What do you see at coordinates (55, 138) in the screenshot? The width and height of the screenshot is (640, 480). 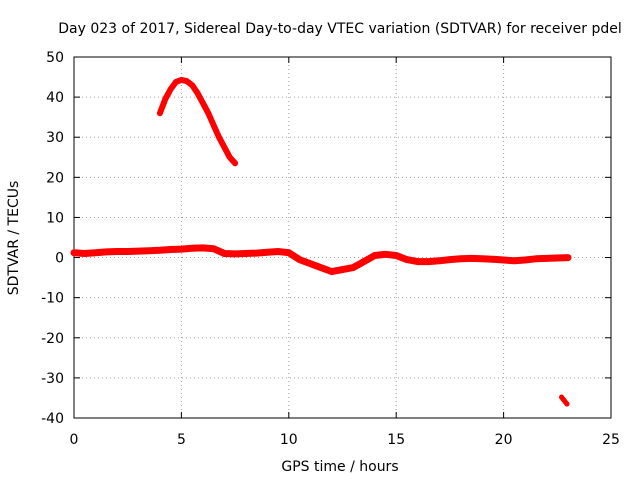 I see `y-tick-label: 30` at bounding box center [55, 138].